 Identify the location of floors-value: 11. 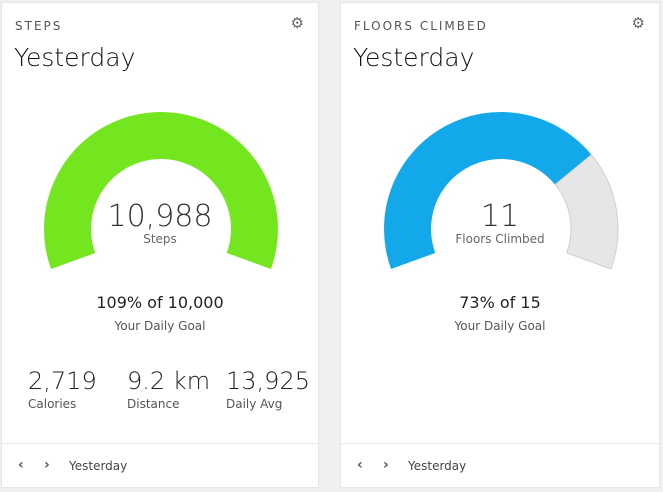
(500, 216).